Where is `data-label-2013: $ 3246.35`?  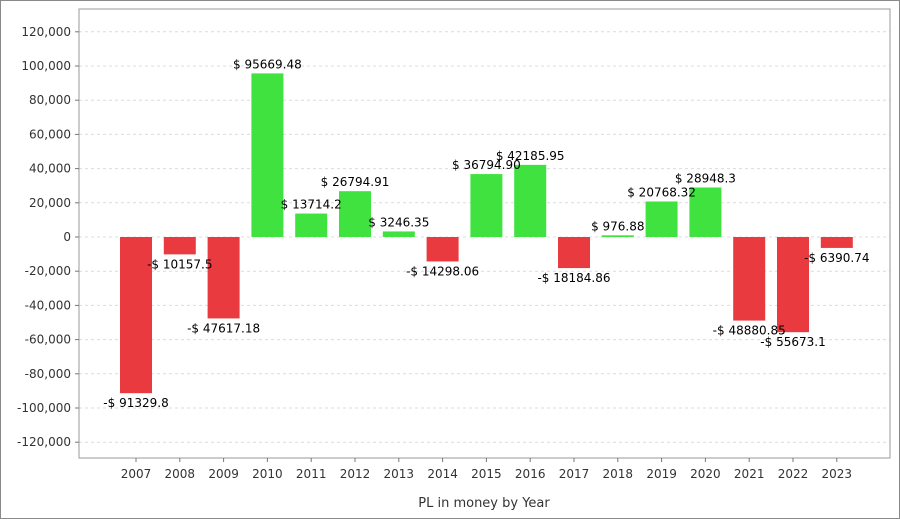
data-label-2013: $ 3246.35 is located at coordinates (398, 222).